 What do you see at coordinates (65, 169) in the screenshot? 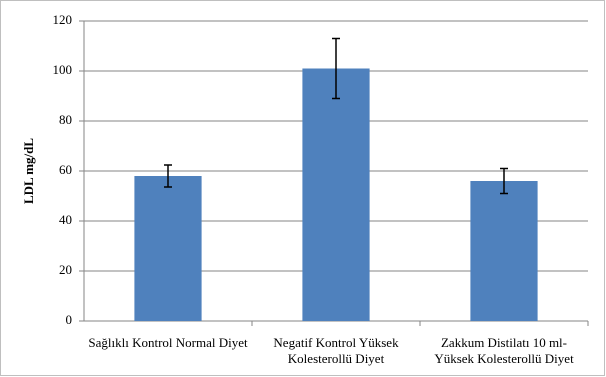
I see `y-tick-label: 60` at bounding box center [65, 169].